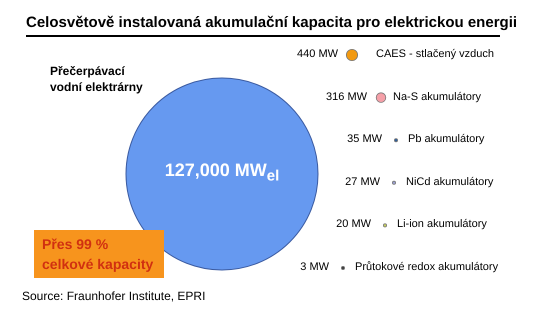 The width and height of the screenshot is (544, 334). I want to click on category-label: Li-ion akumulátory, so click(442, 224).